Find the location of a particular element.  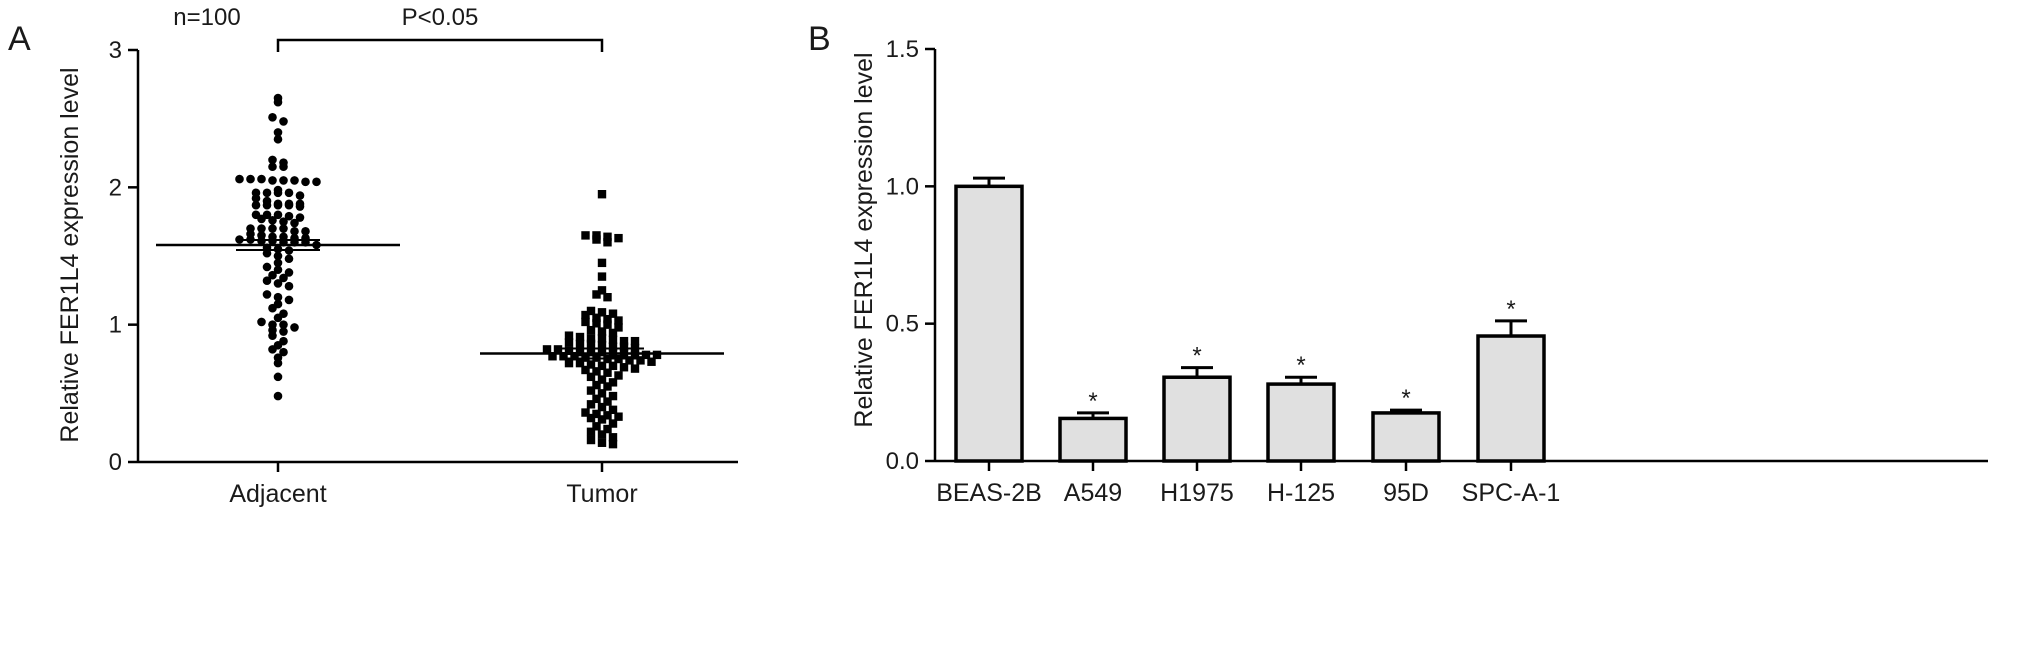

panel-a-points is located at coordinates (440, 271).